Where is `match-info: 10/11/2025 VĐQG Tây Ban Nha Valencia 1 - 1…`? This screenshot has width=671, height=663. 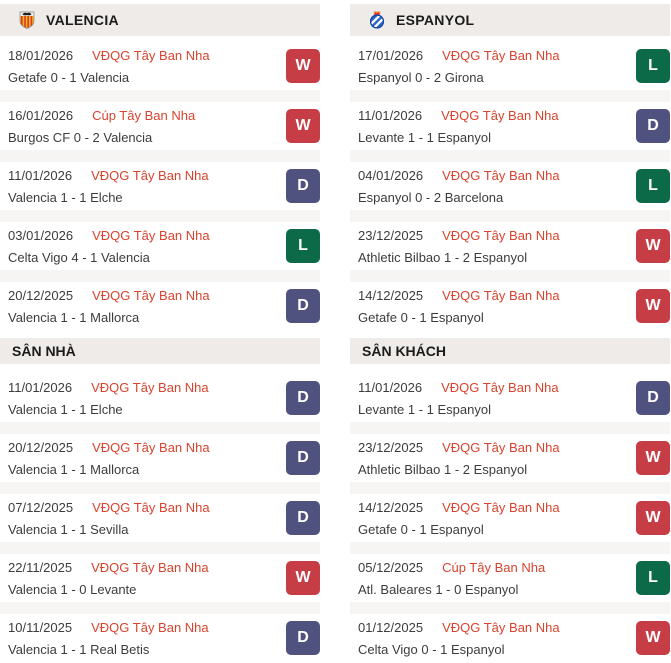
match-info: 10/11/2025 VĐQG Tây Ban Nha Valencia 1 - 1… is located at coordinates (147, 638).